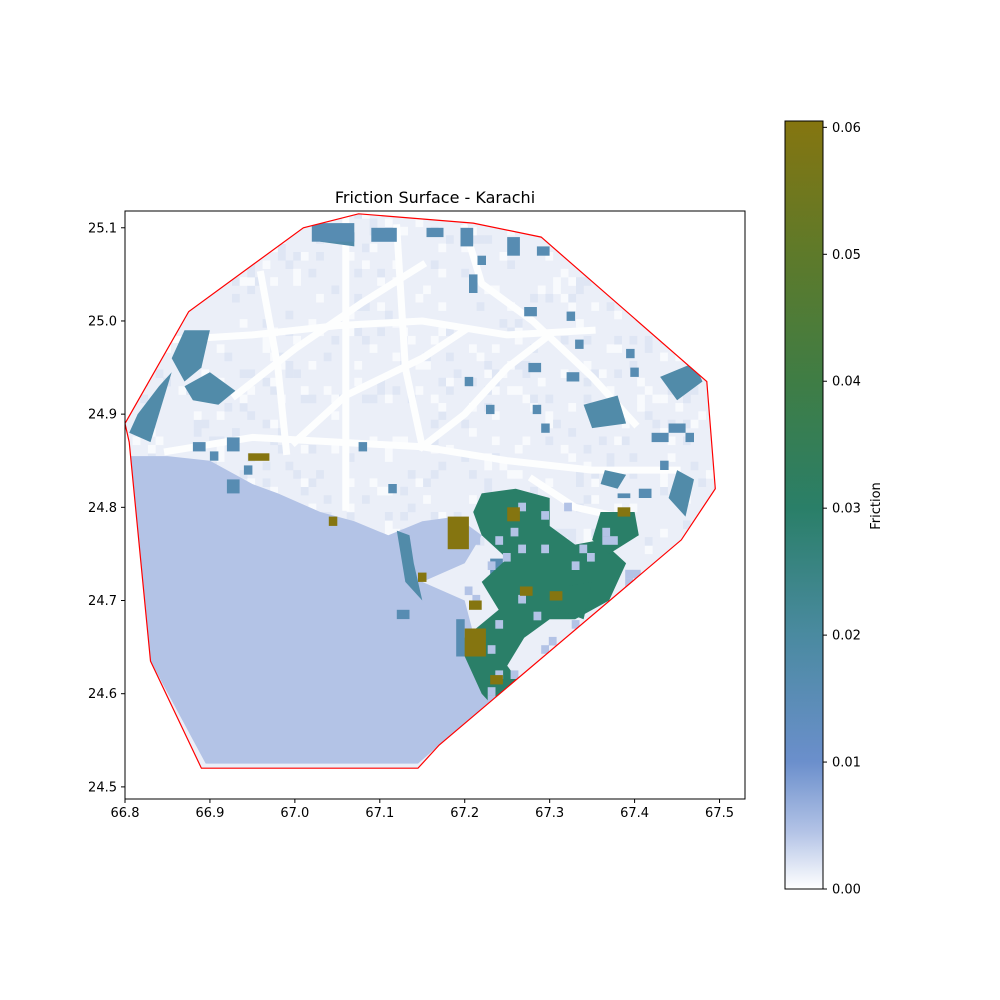  Describe the element at coordinates (439, 569) in the screenshot. I see `very-high-spots` at that location.